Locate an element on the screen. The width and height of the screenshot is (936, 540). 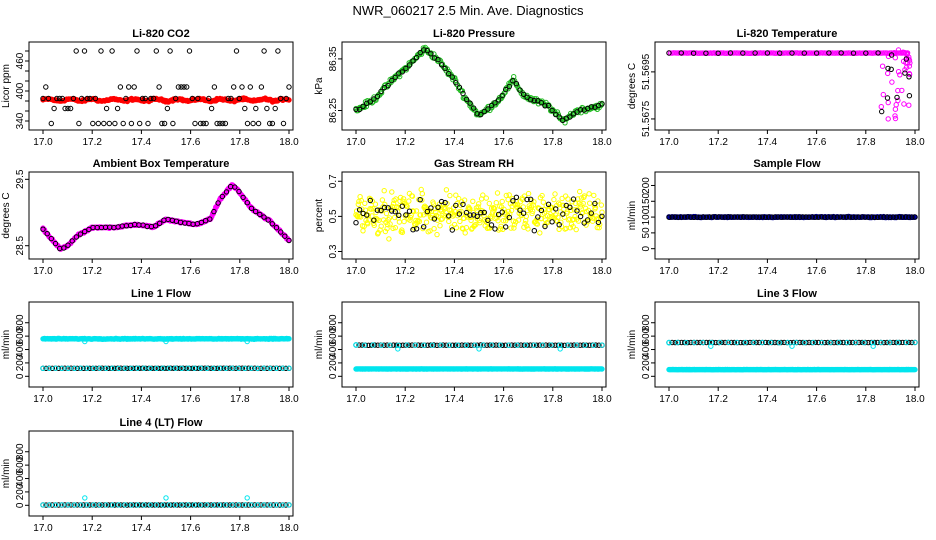
y-tick-label: 200 is located at coordinates (20, 362).